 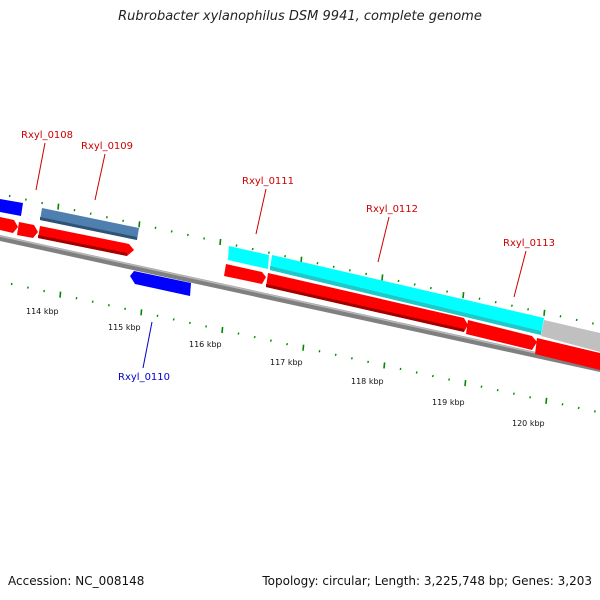 What do you see at coordinates (528, 423) in the screenshot?
I see `ruler-label: 120 kbp` at bounding box center [528, 423].